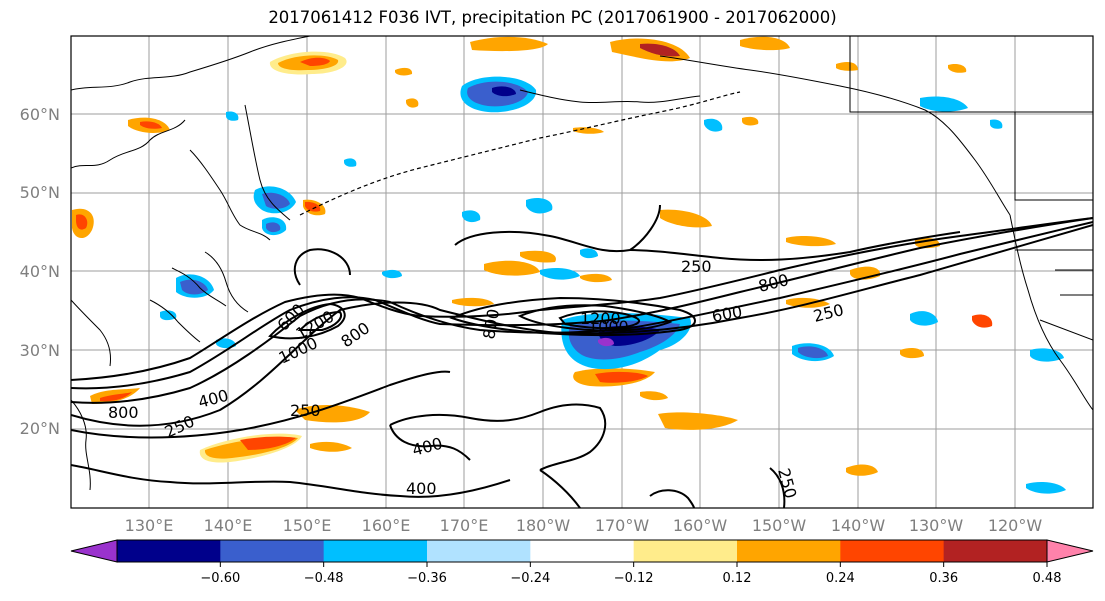 The height and width of the screenshot is (601, 1105). Describe the element at coordinates (40, 114) in the screenshot. I see `lat-label: 60°N` at that location.